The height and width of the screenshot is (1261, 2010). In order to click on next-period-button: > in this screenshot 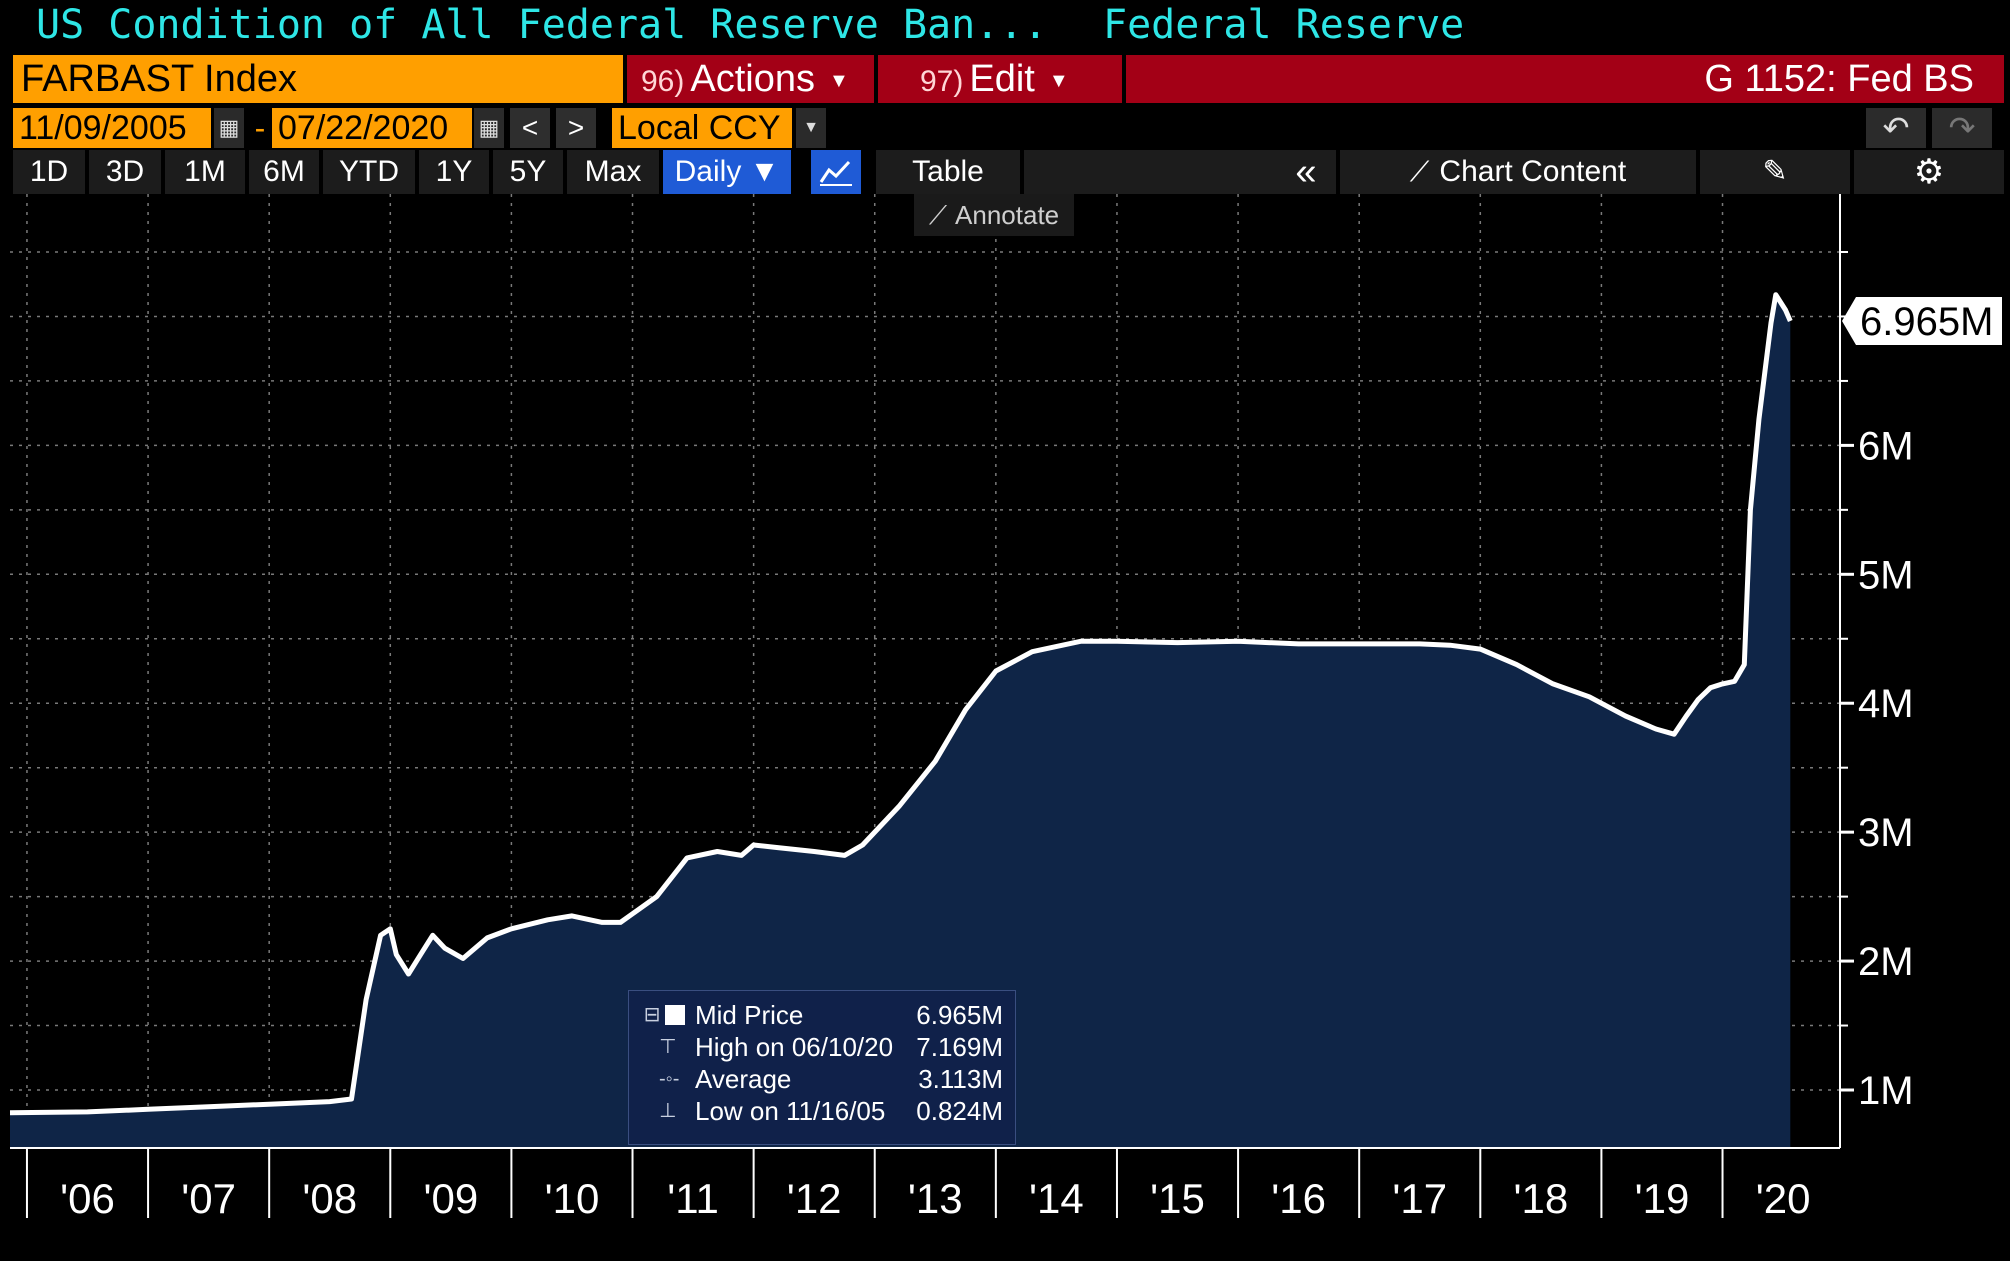, I will do `click(576, 128)`.